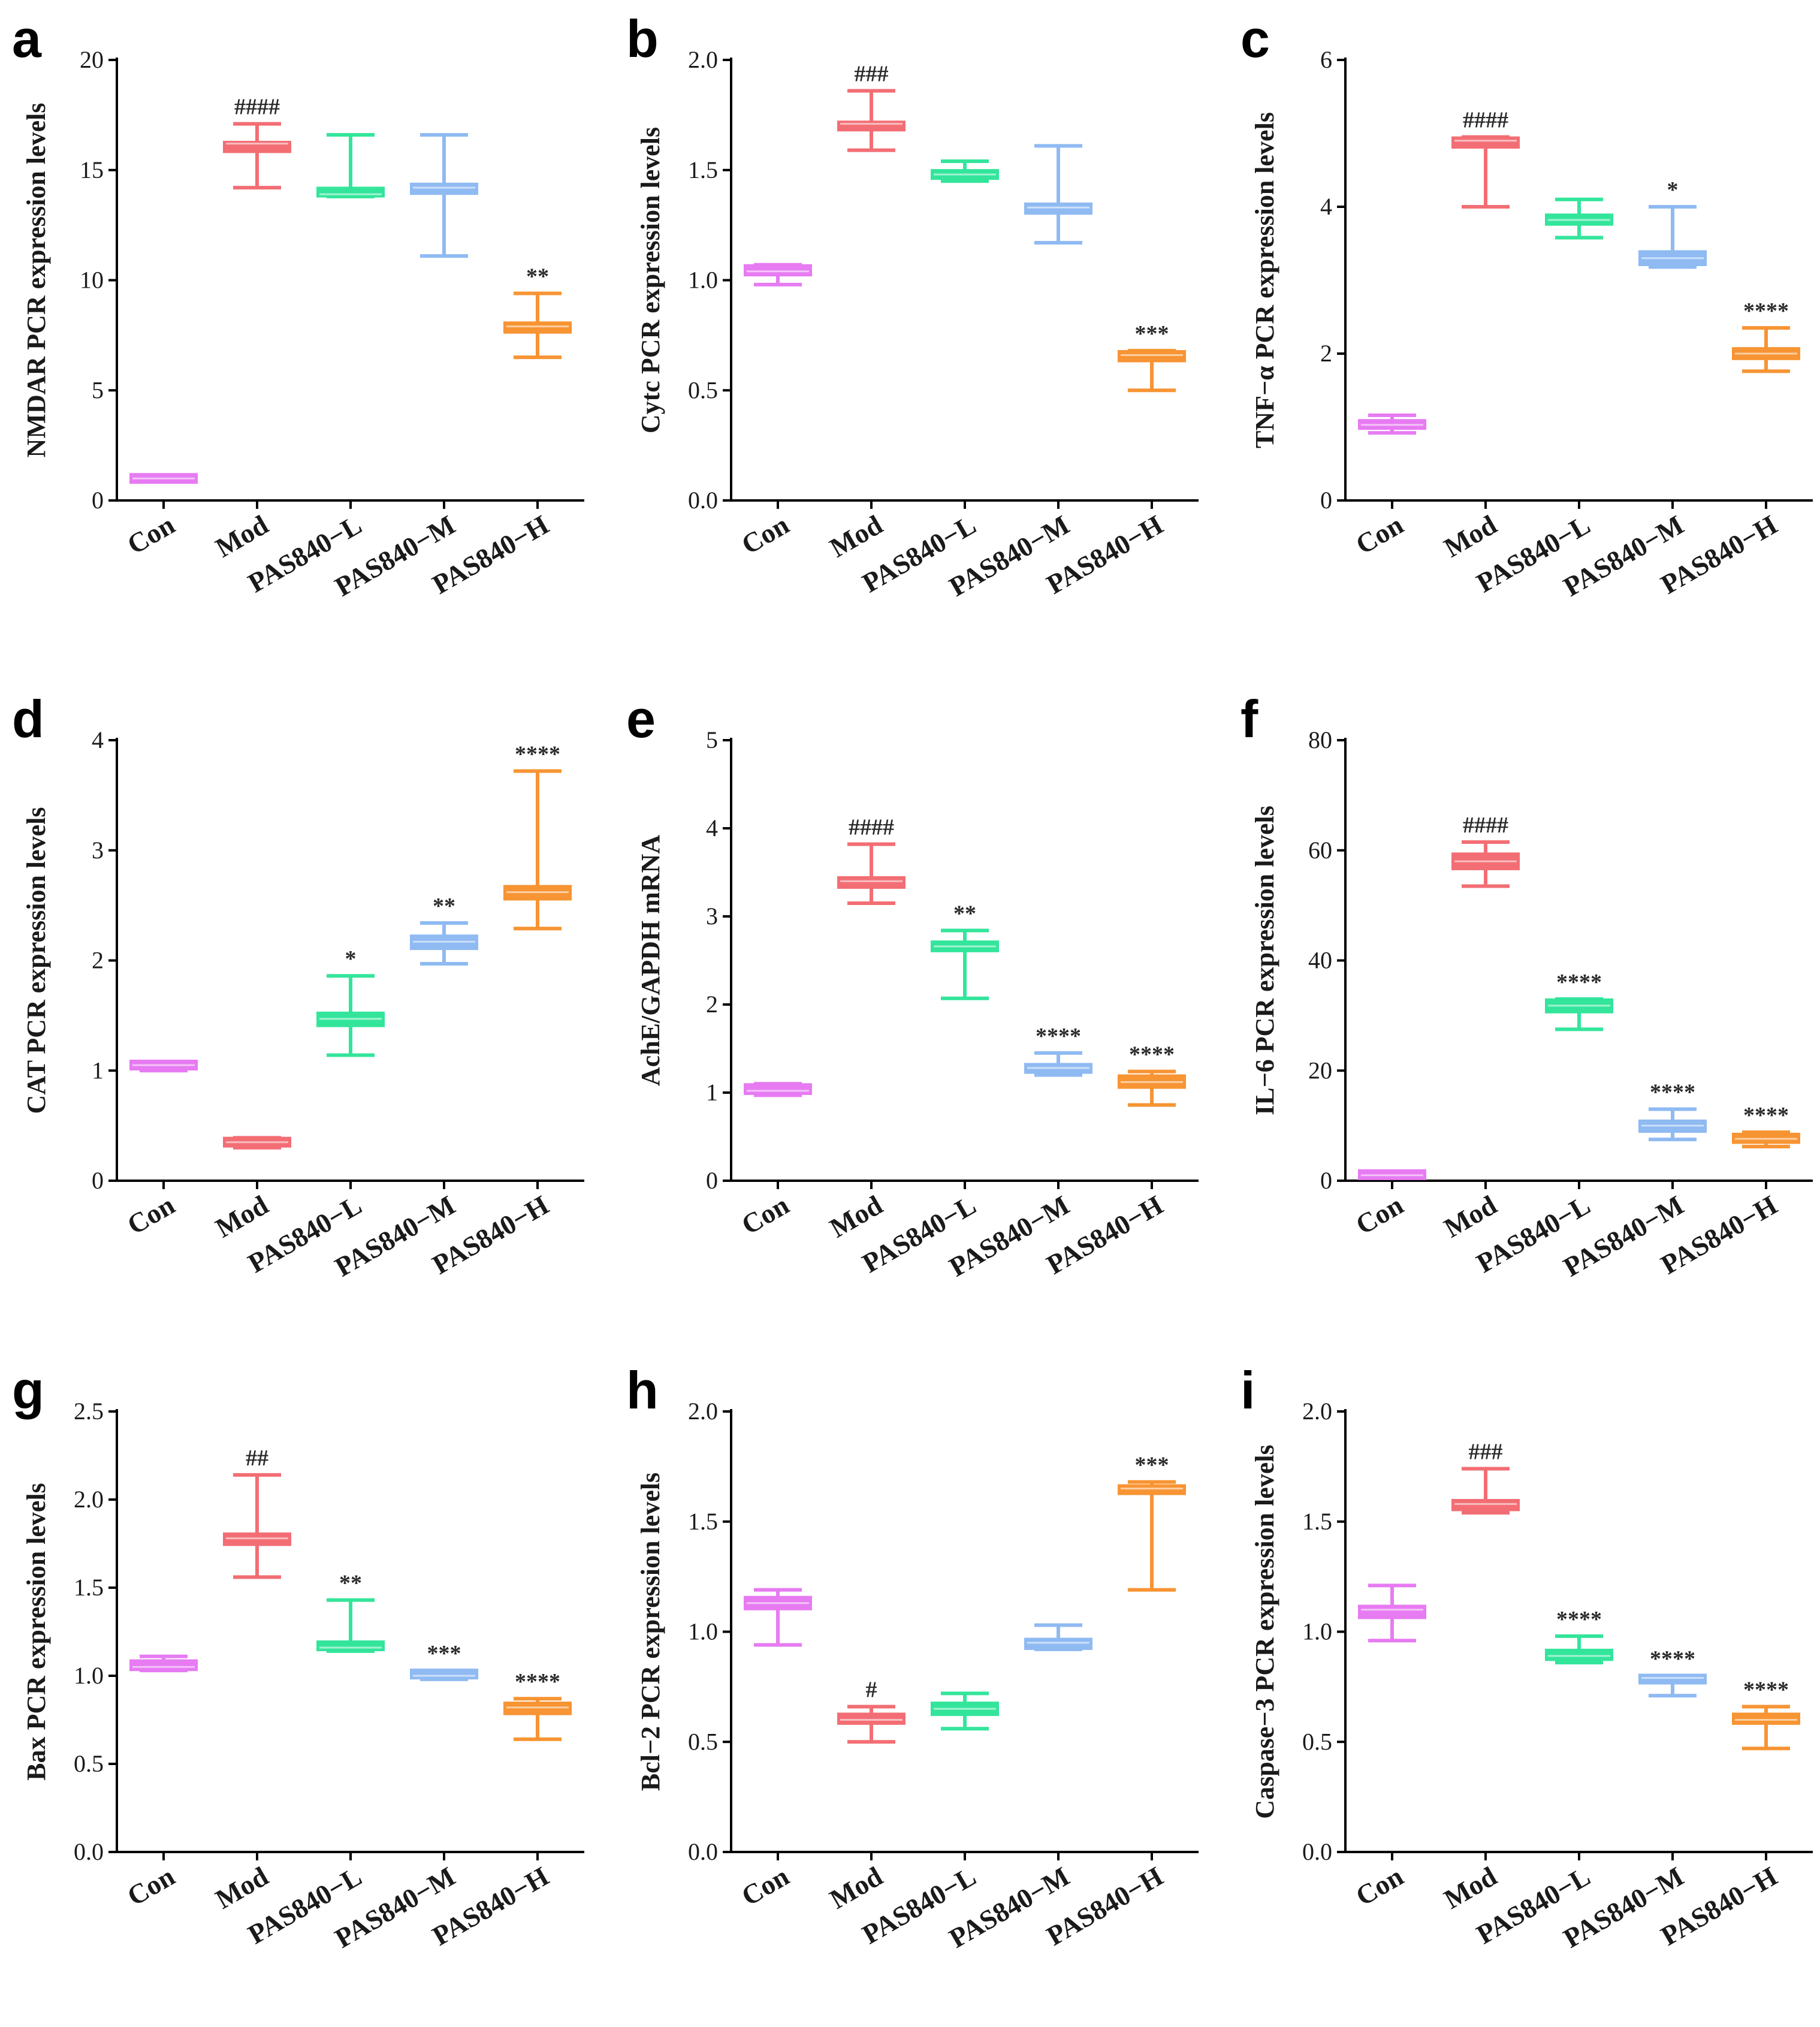  I want to click on y-axis-title: Cytc PCR expression levels, so click(650, 280).